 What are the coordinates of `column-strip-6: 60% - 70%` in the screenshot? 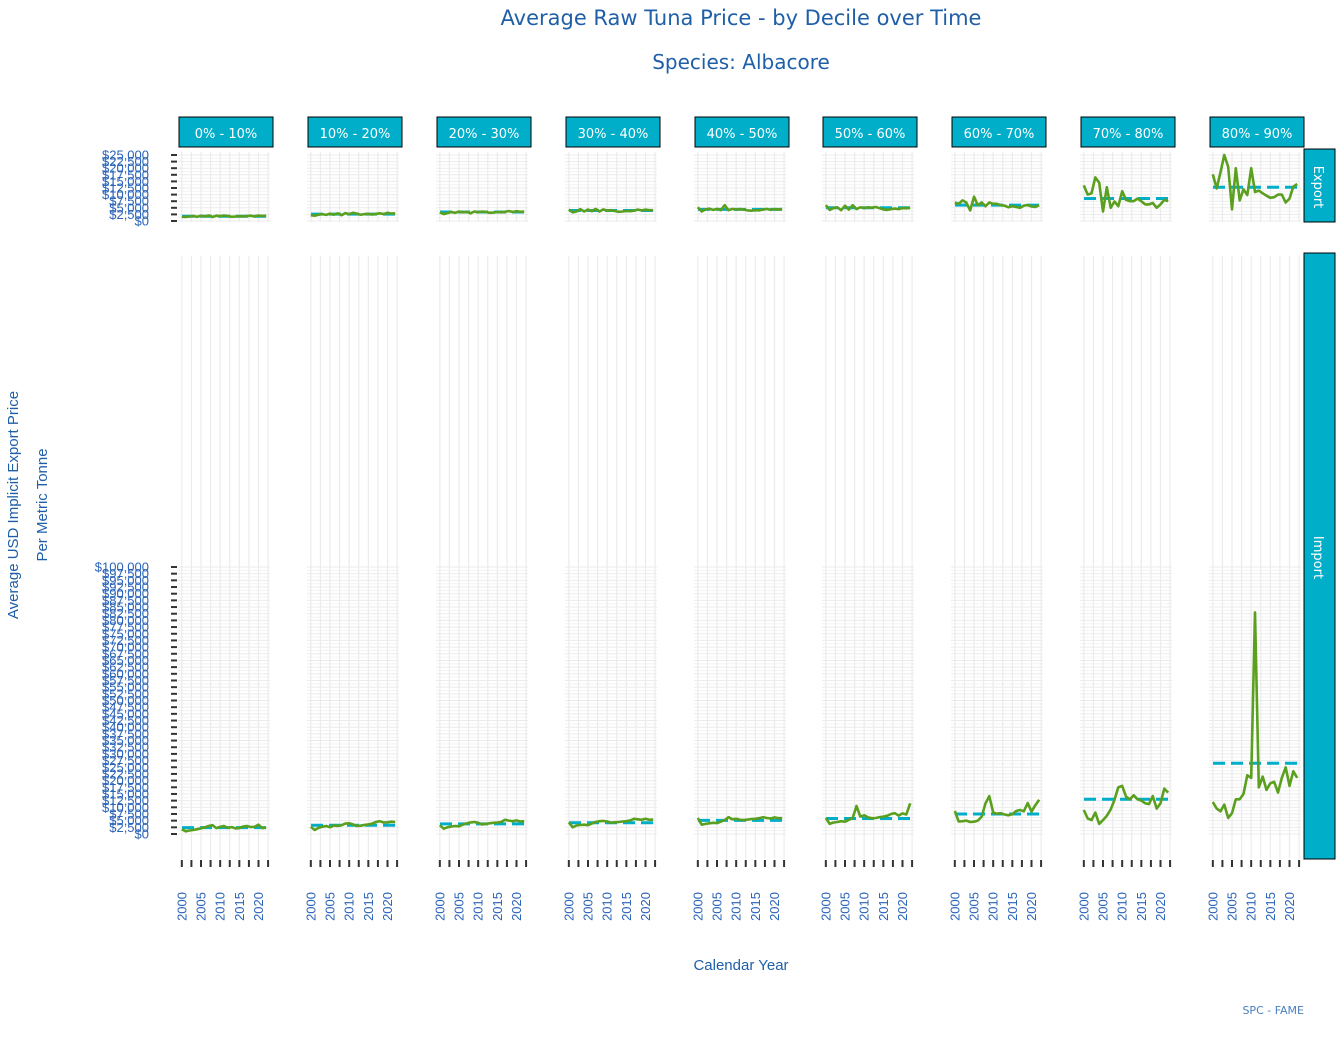 It's located at (999, 132).